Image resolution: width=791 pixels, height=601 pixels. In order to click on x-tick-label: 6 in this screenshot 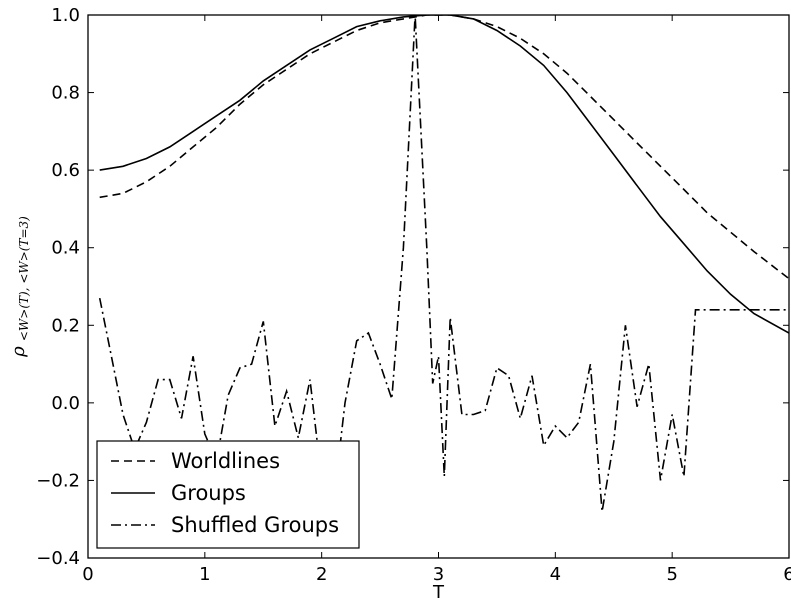, I will do `click(787, 574)`.